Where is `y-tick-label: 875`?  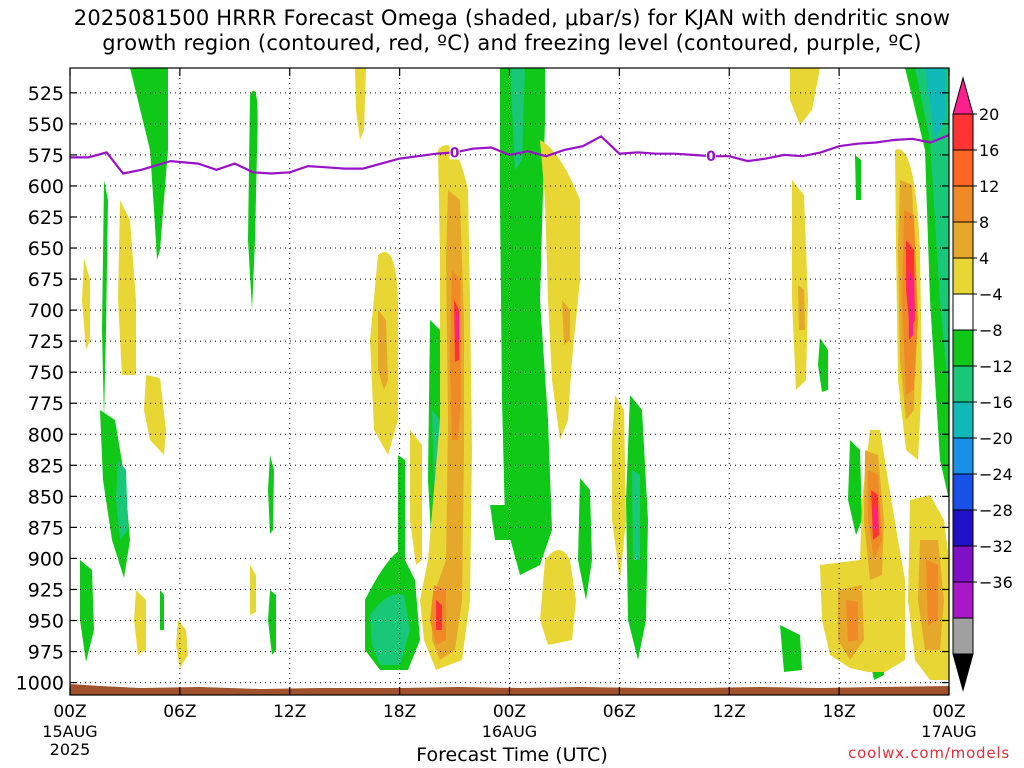 y-tick-label: 875 is located at coordinates (46, 528).